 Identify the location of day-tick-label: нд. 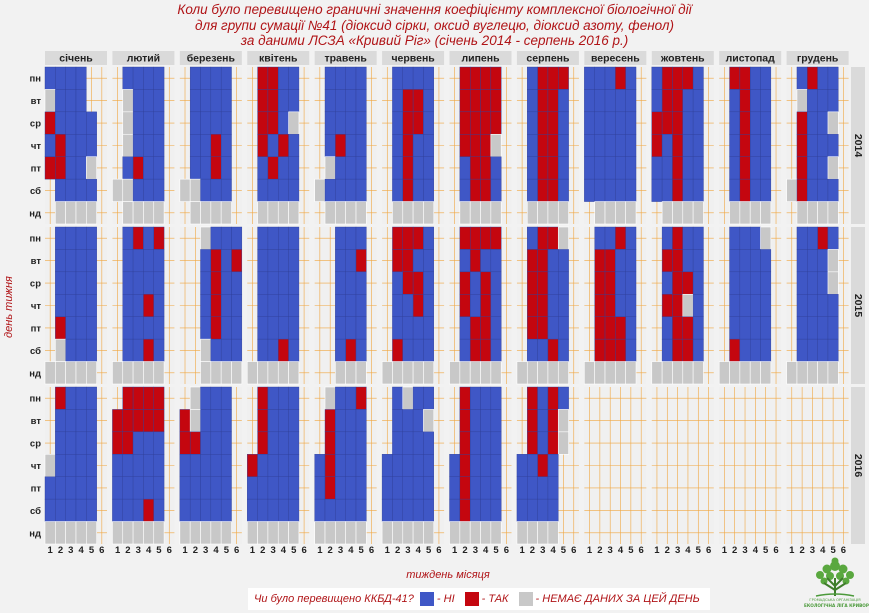
(35, 373).